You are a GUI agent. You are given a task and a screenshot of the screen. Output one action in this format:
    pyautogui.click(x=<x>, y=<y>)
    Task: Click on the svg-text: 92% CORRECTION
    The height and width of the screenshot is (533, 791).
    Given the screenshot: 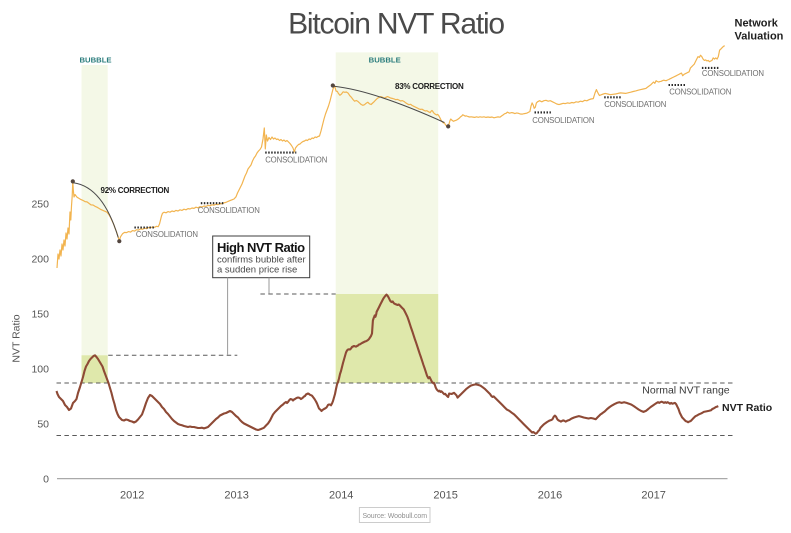 What is the action you would take?
    pyautogui.click(x=135, y=190)
    